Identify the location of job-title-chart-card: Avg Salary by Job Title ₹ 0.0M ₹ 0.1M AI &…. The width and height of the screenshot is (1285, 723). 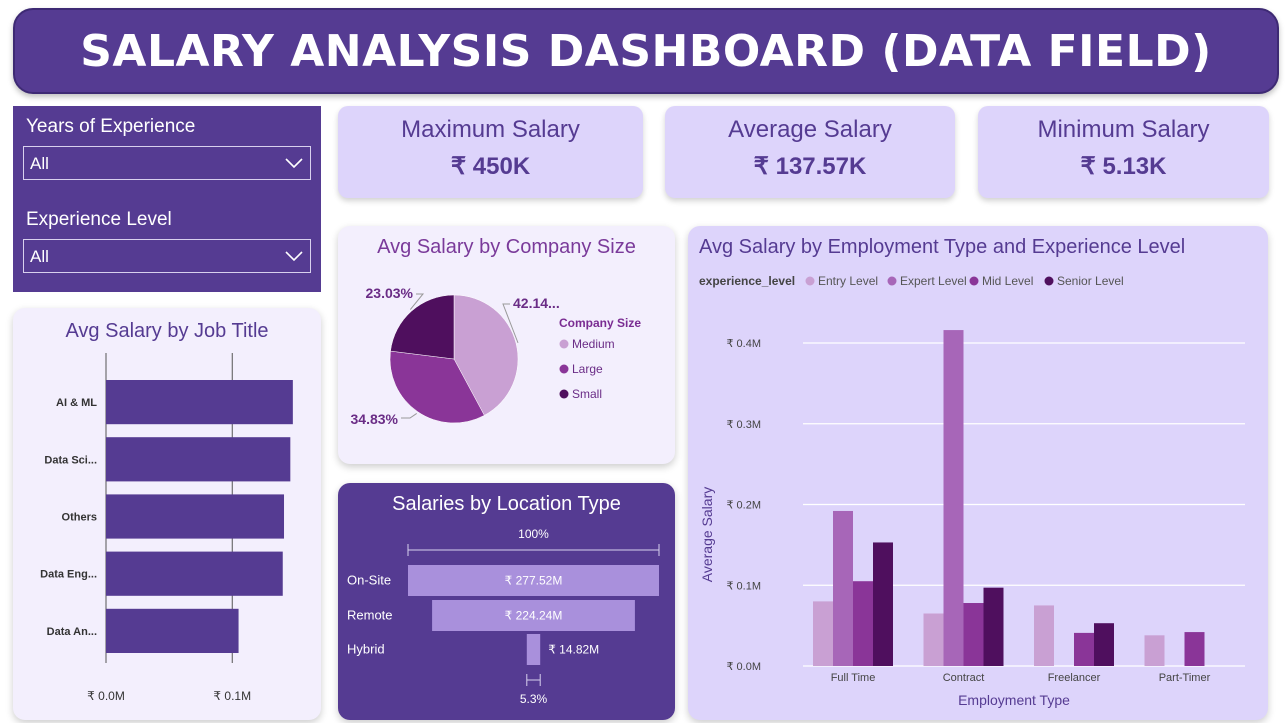
(167, 514).